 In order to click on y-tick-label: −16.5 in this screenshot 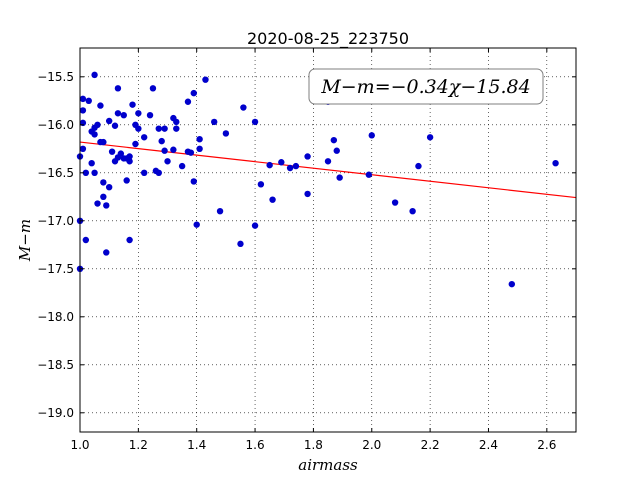, I will do `click(55, 173)`.